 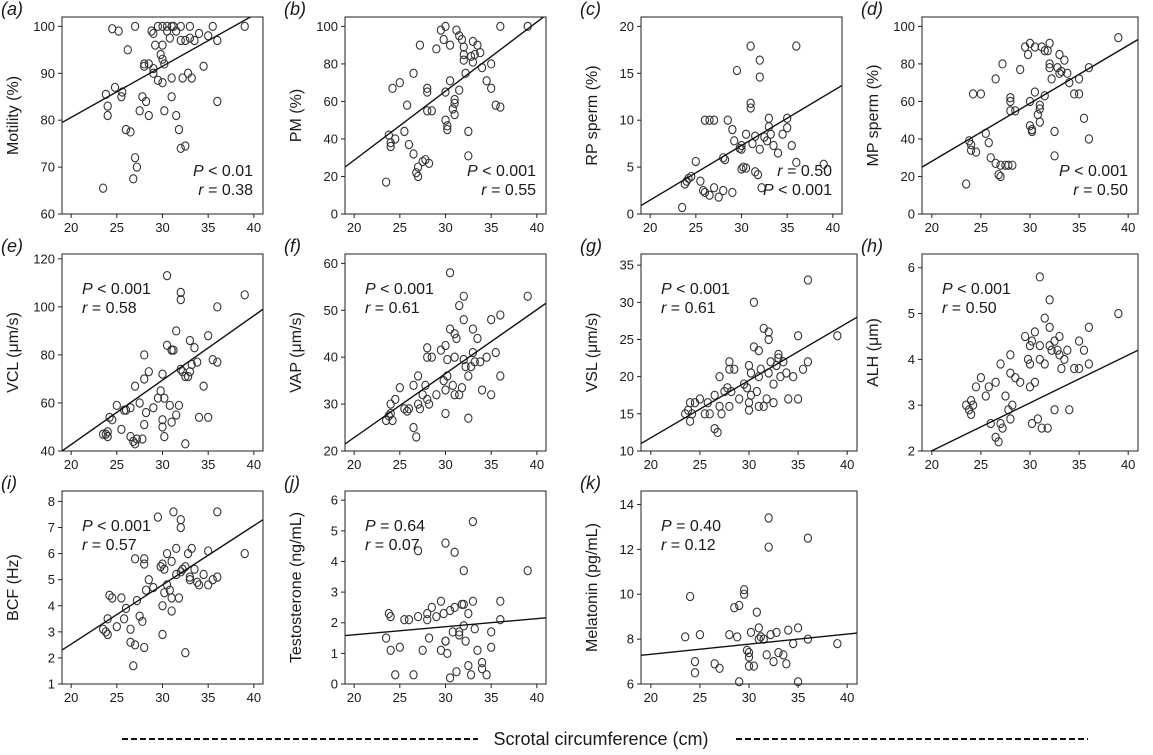 What do you see at coordinates (630, 214) in the screenshot?
I see `y-tick-label: 0` at bounding box center [630, 214].